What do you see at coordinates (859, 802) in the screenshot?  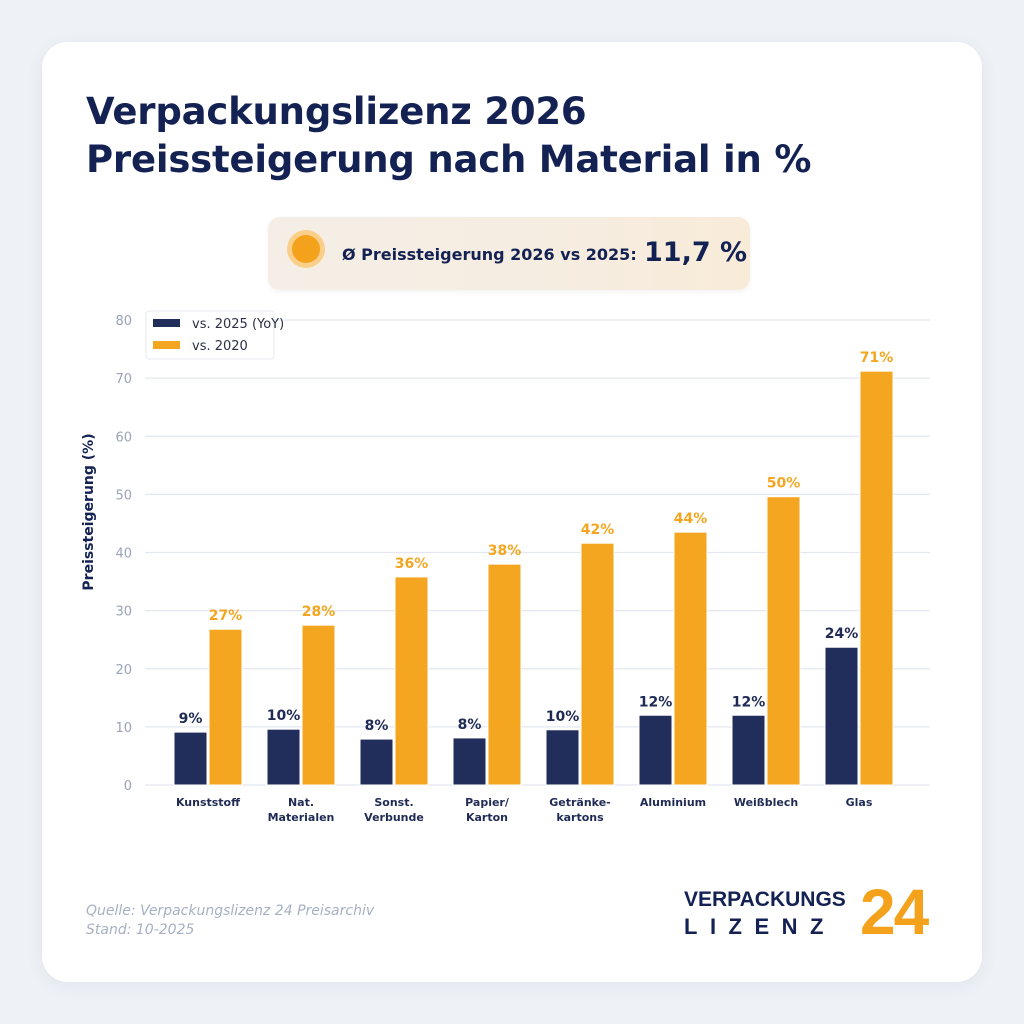 I see `x-tick-label: Glas` at bounding box center [859, 802].